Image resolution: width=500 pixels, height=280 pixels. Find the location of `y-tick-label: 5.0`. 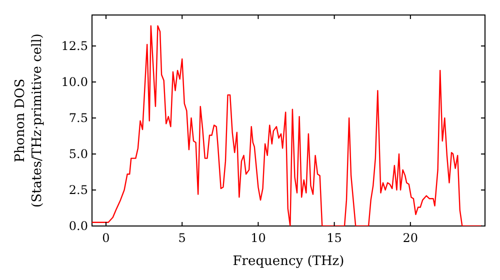

y-tick-label: 5.0 is located at coordinates (78, 154).